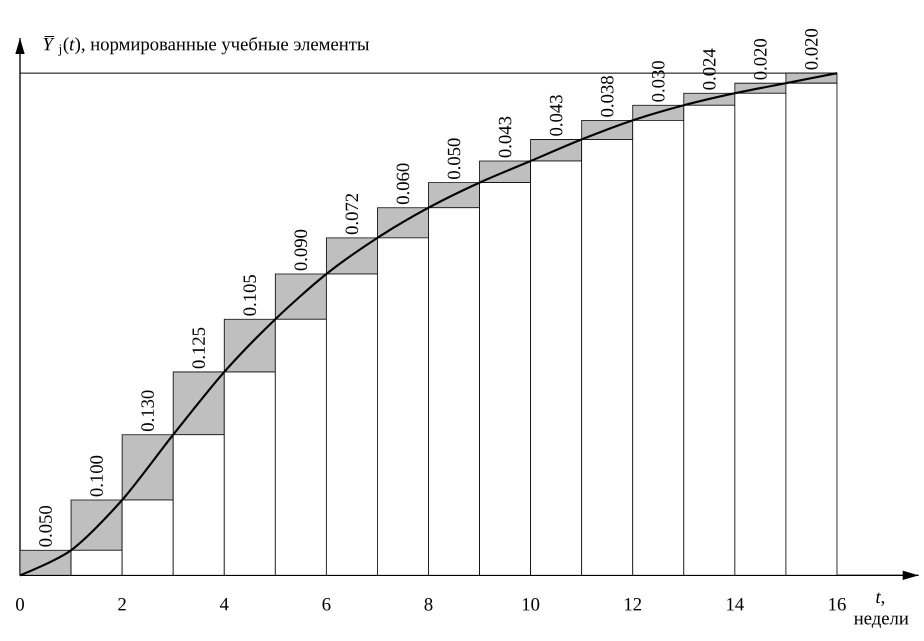 This screenshot has height=641, width=924. What do you see at coordinates (837, 604) in the screenshot?
I see `x-tick-label: 16` at bounding box center [837, 604].